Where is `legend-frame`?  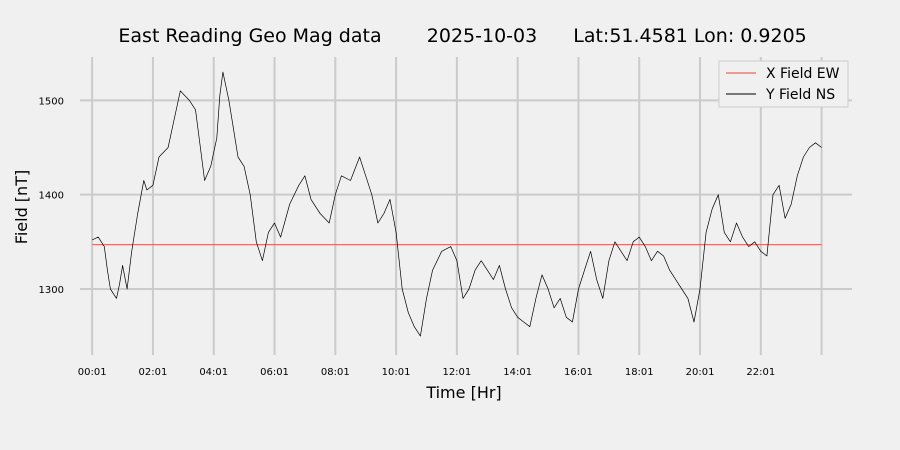
legend-frame is located at coordinates (783, 84).